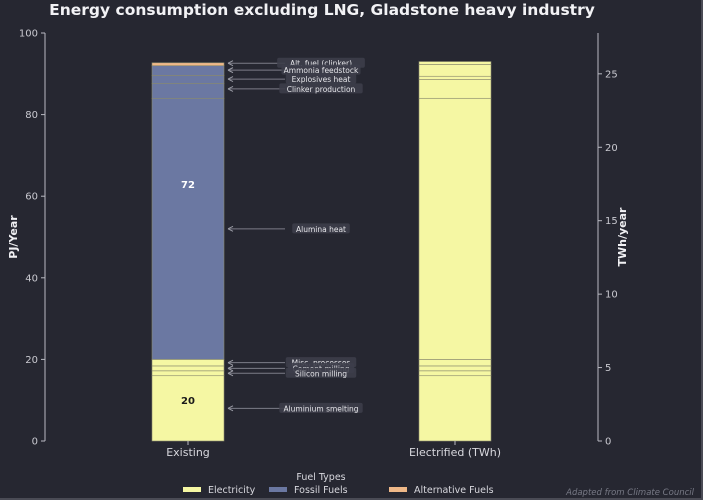  What do you see at coordinates (188, 185) in the screenshot?
I see `bar-total-label: 72` at bounding box center [188, 185].